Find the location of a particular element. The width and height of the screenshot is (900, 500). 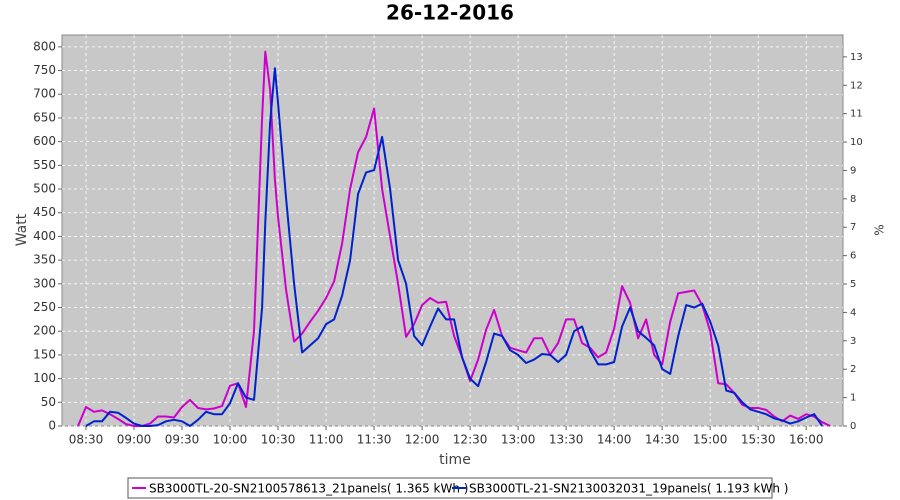

y-tick-label: 750 is located at coordinates (44, 70).